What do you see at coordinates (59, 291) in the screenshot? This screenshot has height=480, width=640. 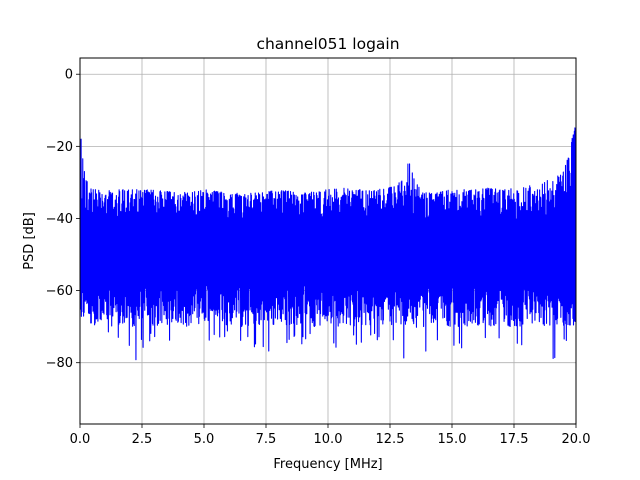 I see `y-tick-label: −60` at bounding box center [59, 291].